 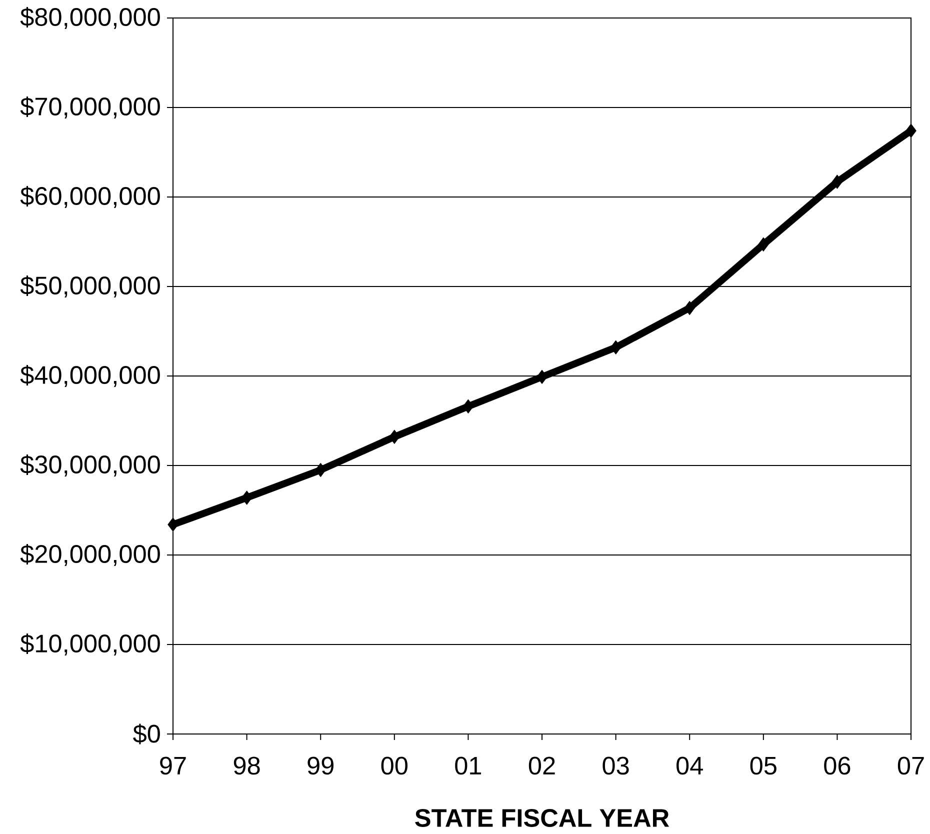 I want to click on y-tick-label: $30,000,000, so click(x=90, y=465).